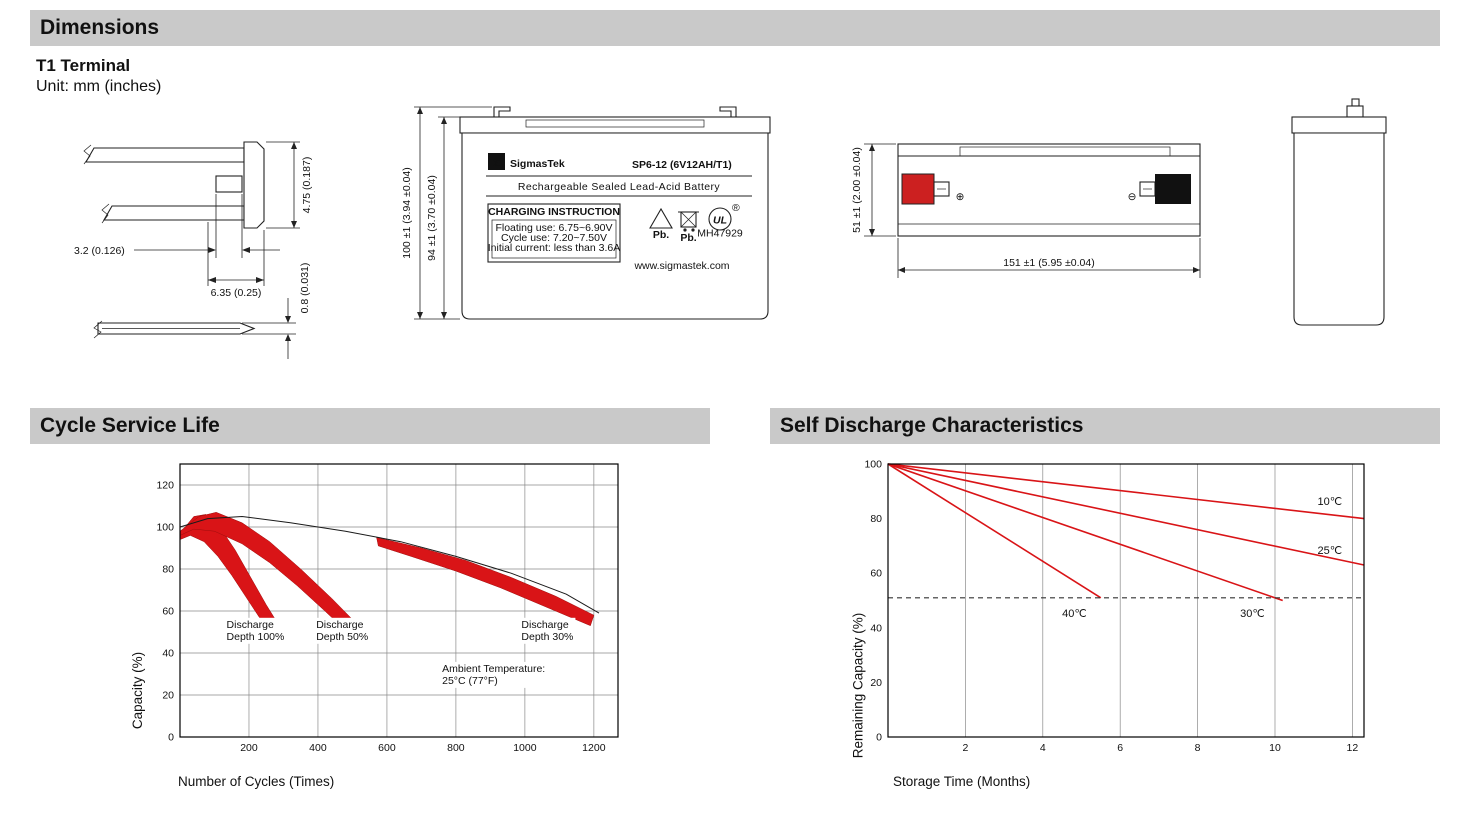  What do you see at coordinates (1275, 748) in the screenshot?
I see `x-tick-label: 10` at bounding box center [1275, 748].